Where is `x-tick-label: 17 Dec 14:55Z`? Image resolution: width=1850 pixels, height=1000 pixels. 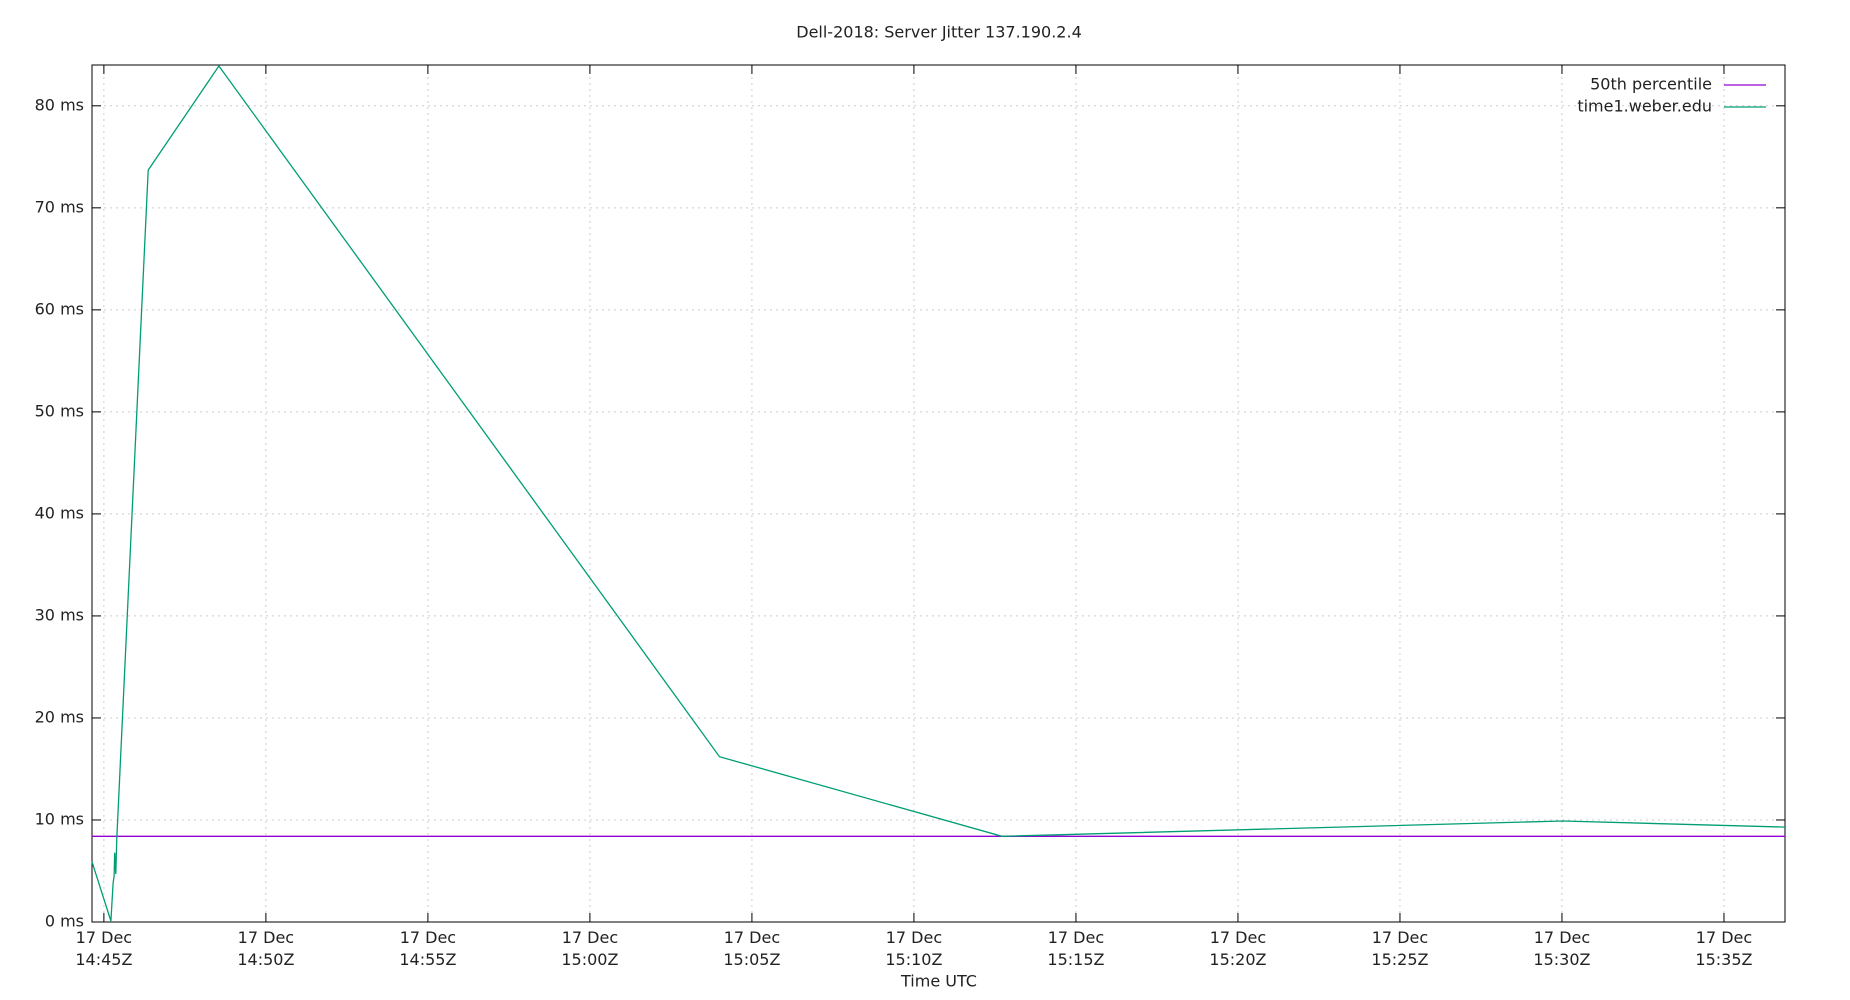
x-tick-label: 17 Dec 14:55Z is located at coordinates (428, 948).